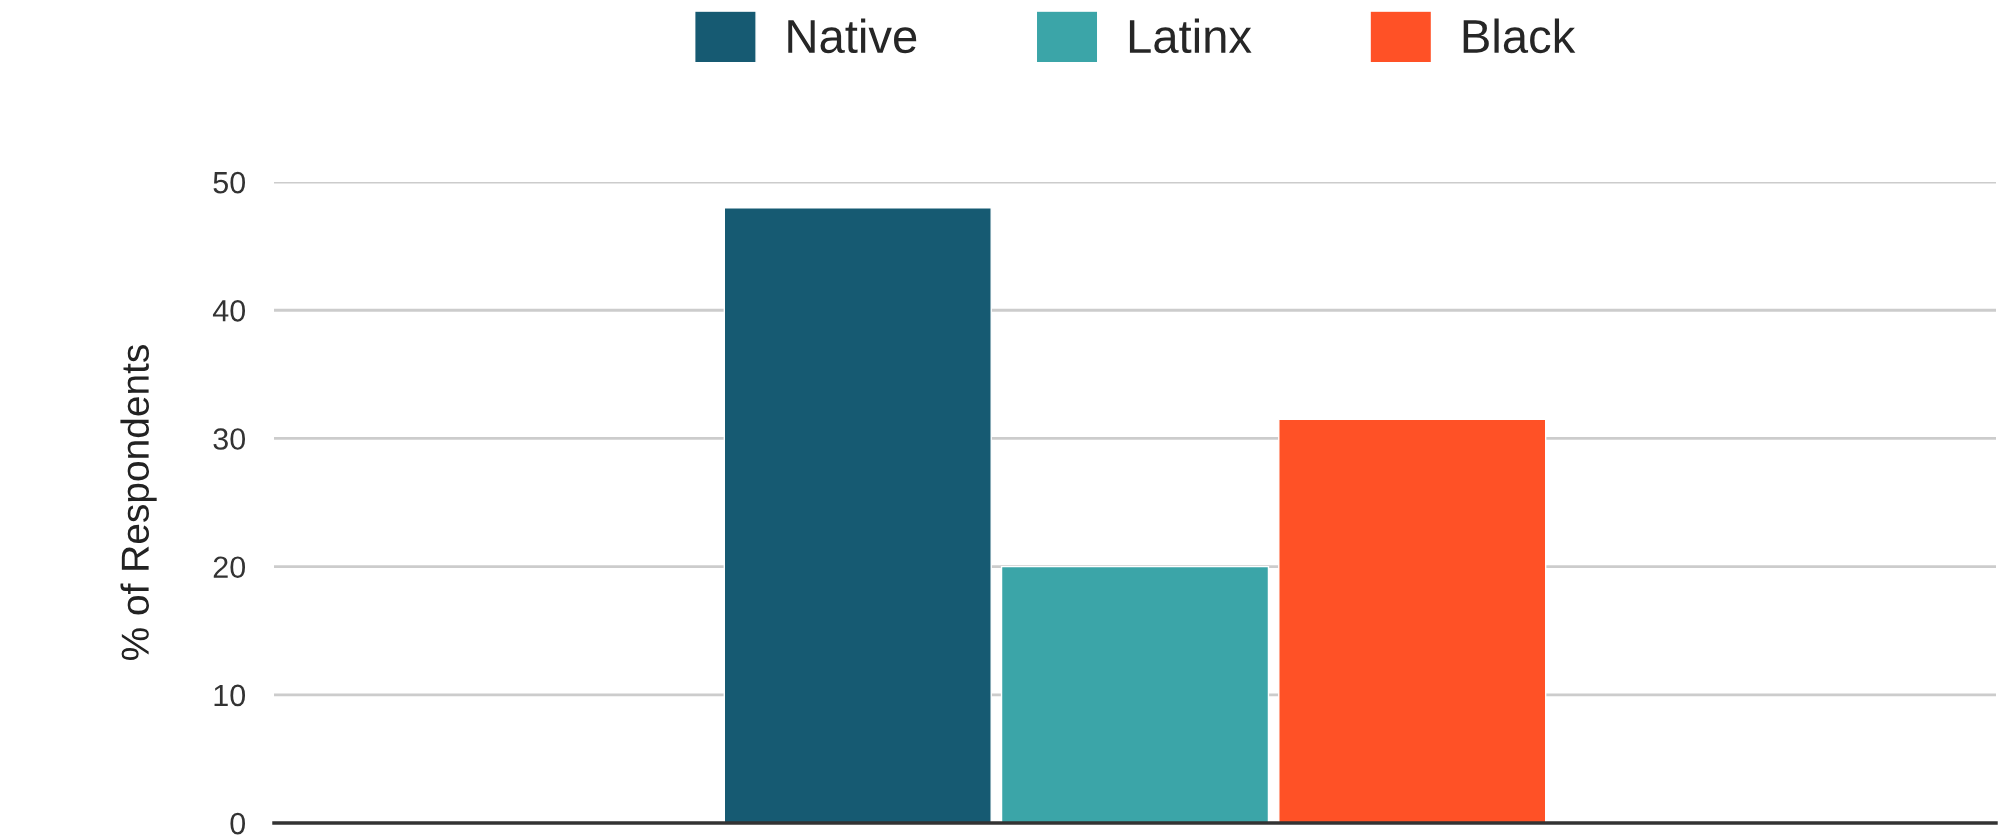 Image resolution: width=2000 pixels, height=839 pixels. I want to click on y-tick-label: 0, so click(238, 823).